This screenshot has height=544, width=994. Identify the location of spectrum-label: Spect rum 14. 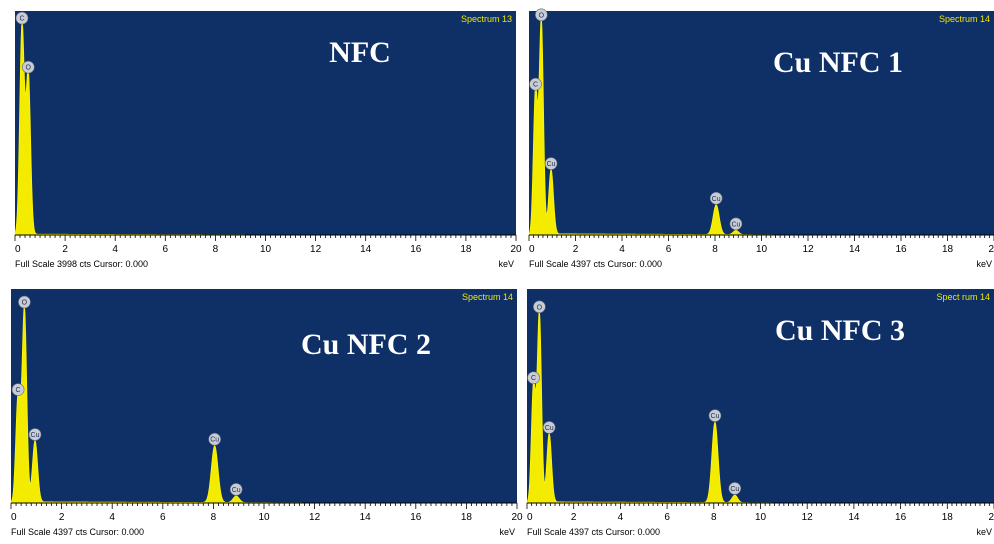
(963, 297).